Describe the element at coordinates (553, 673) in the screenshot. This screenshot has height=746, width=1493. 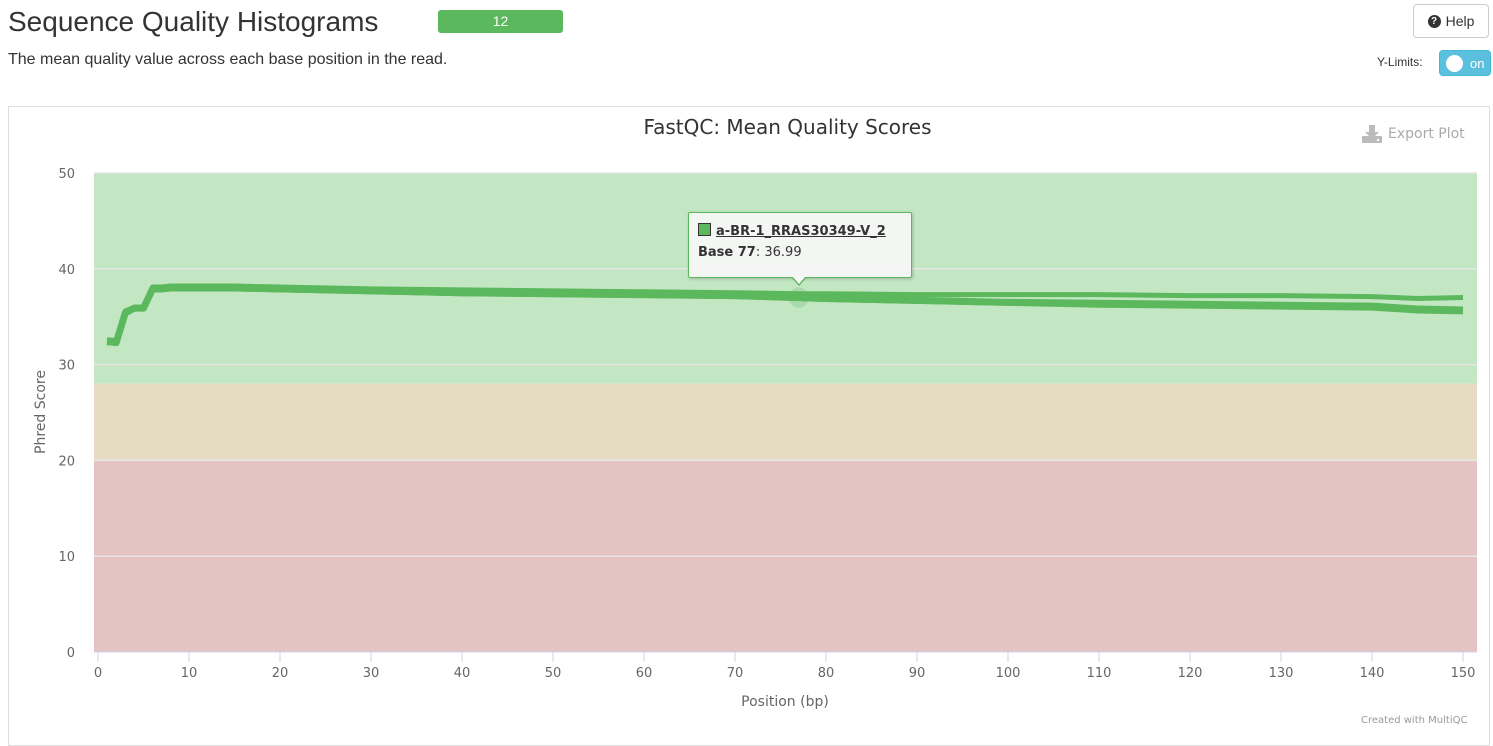
I see `x-tick-label: 50` at that location.